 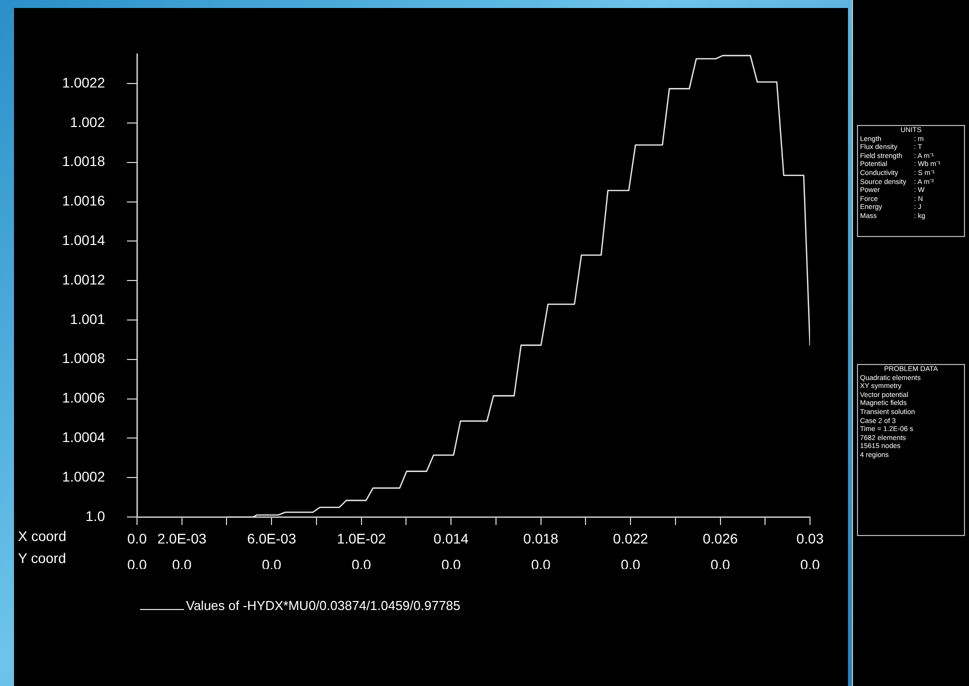 I want to click on legend-label: Values of -HYDX*MU0/0.03874/1.0459/0.97785, so click(x=323, y=605).